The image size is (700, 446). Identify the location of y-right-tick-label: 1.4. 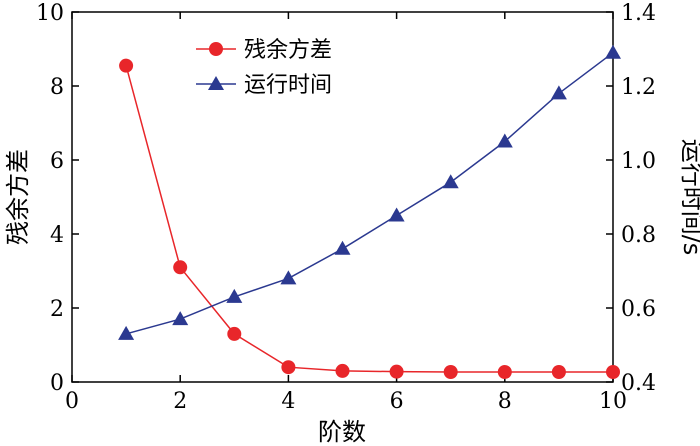
(638, 13).